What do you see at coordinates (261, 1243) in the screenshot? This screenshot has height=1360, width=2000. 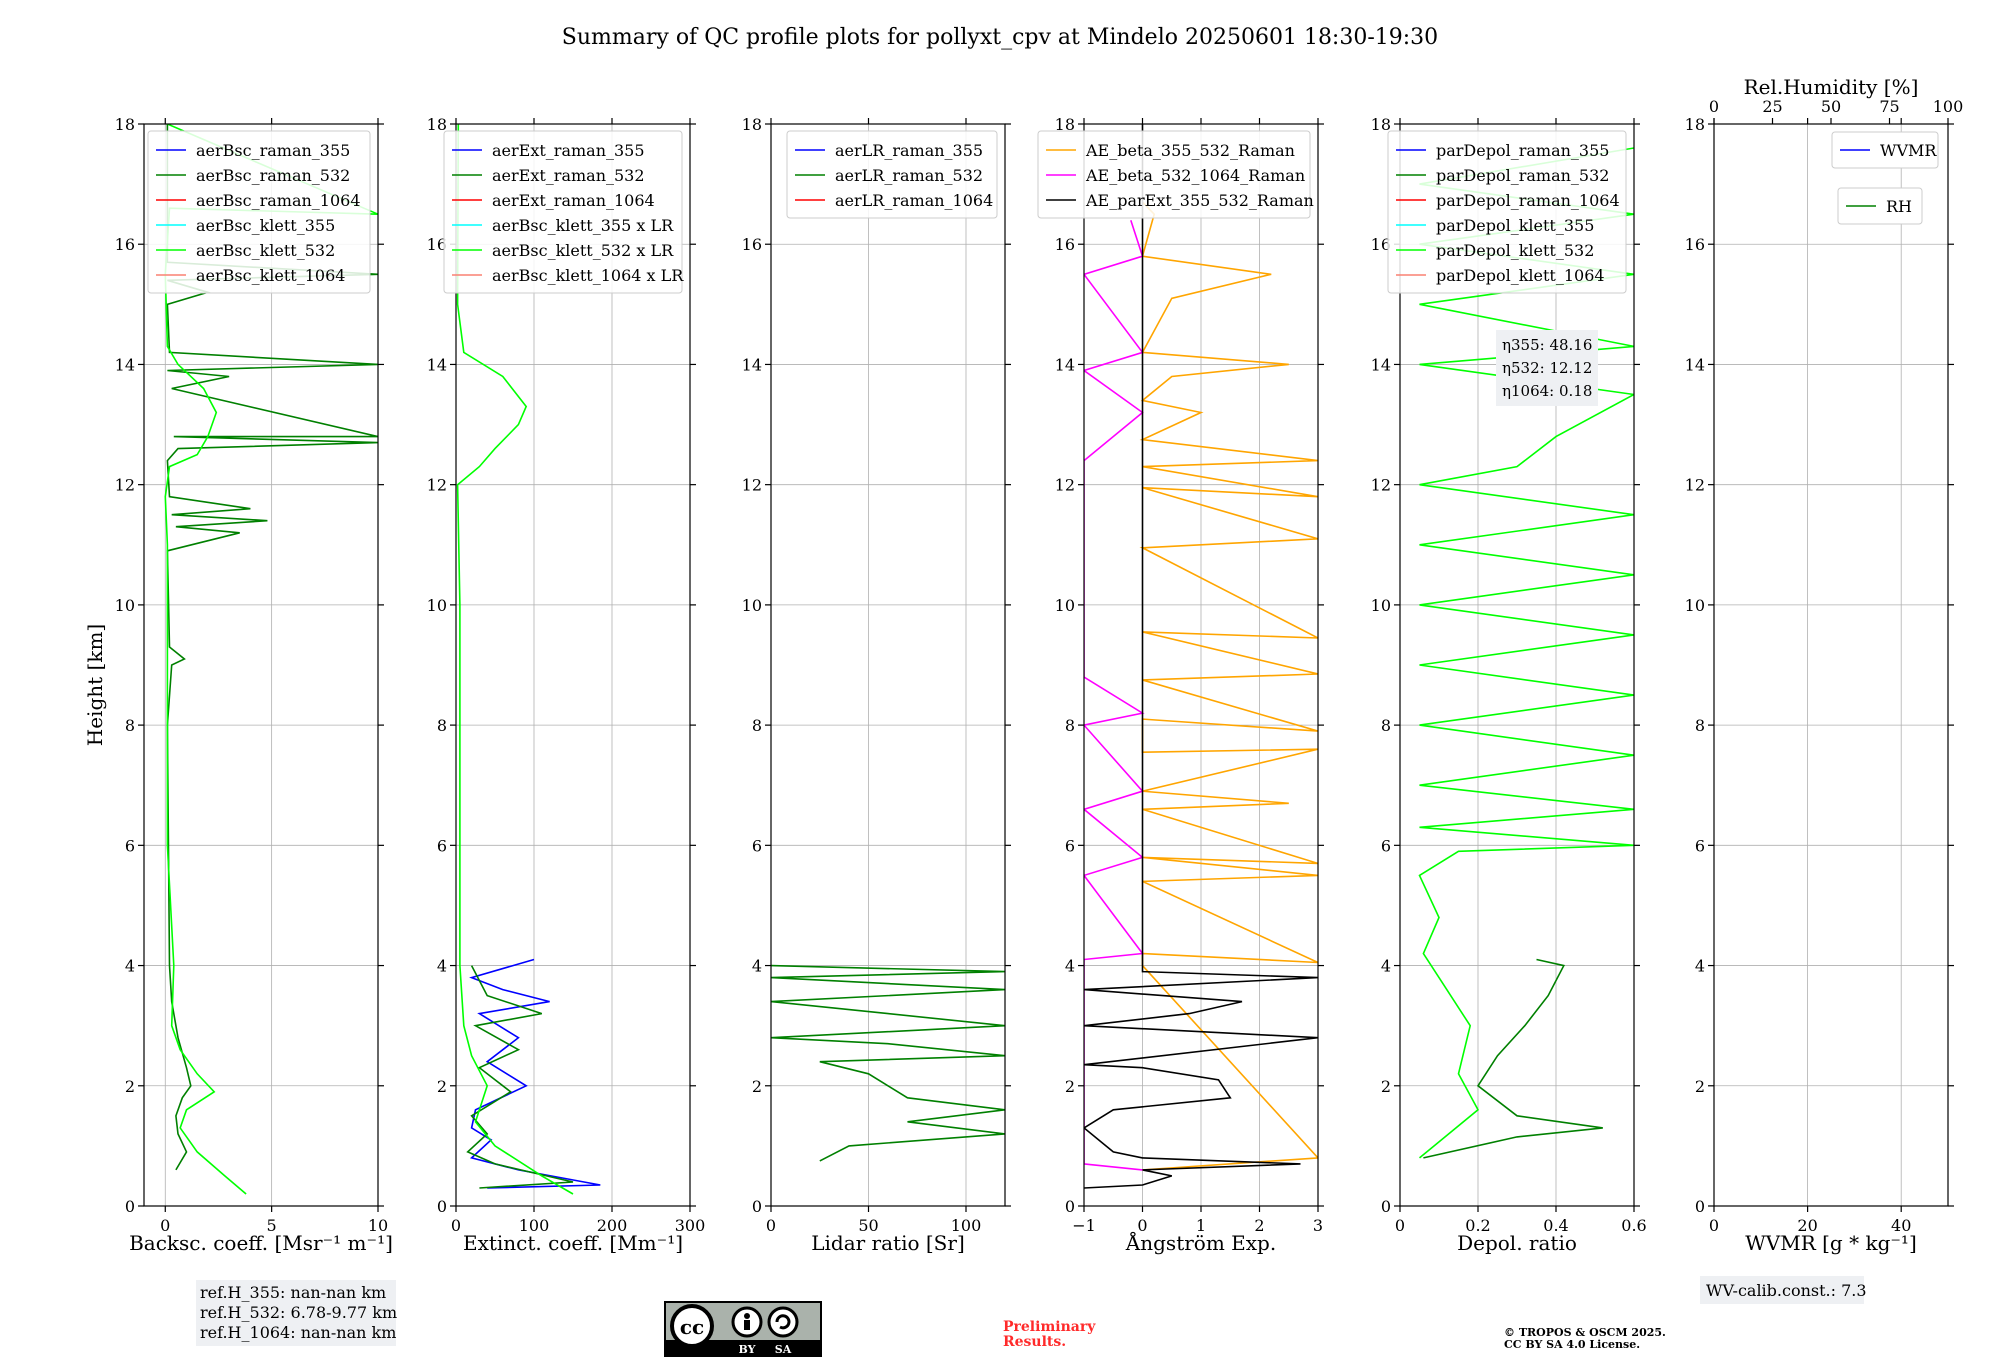 I see `x-axis-label: Backsc. coeff. [Msr⁻¹ m⁻¹]` at bounding box center [261, 1243].